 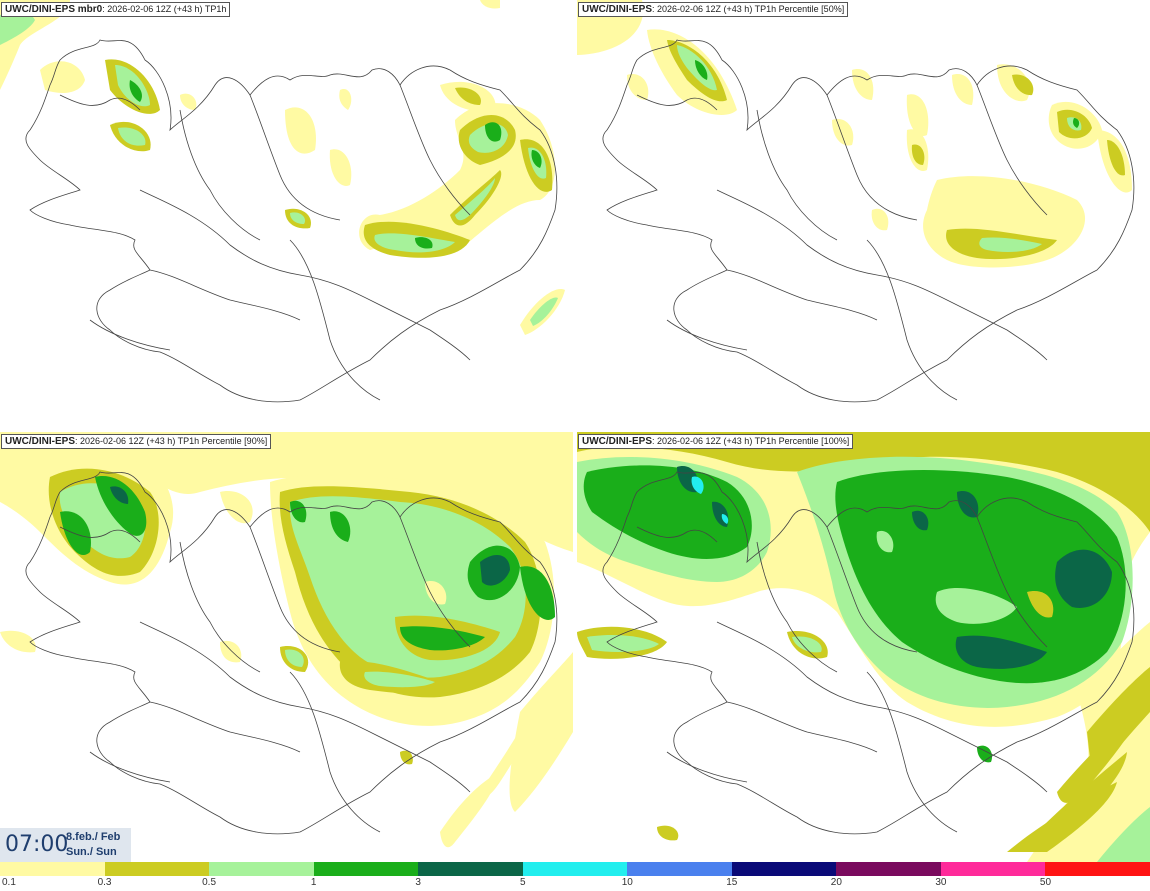 What do you see at coordinates (209, 882) in the screenshot?
I see `colorbar-label: 0.5` at bounding box center [209, 882].